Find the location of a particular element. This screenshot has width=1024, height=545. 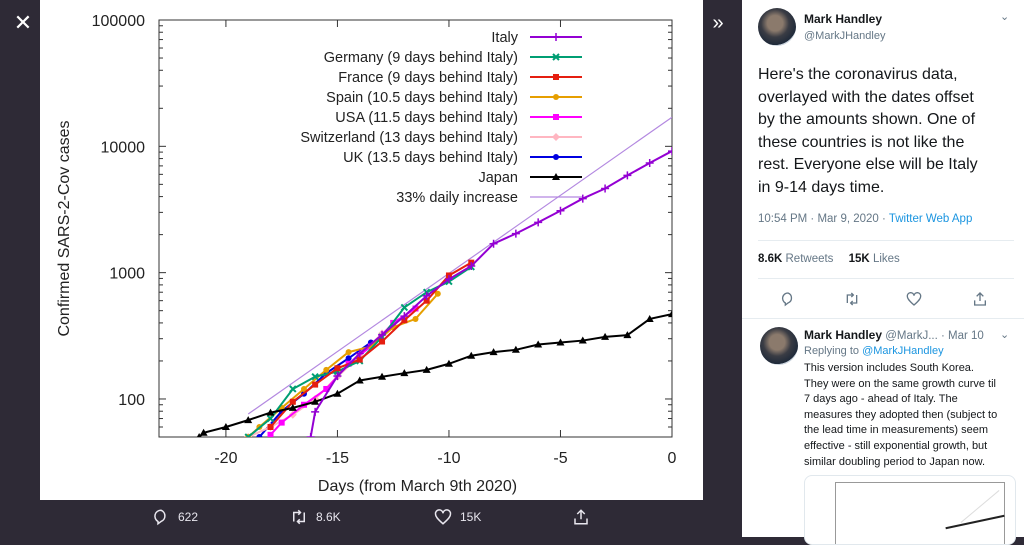

reply-line: measures they adopted then (subject to is located at coordinates (901, 414).